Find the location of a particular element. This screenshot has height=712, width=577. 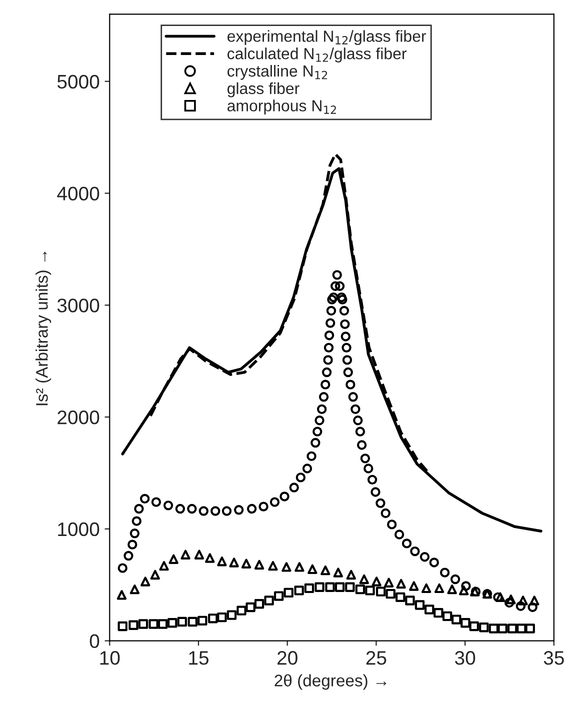

legend-label: glass fiber is located at coordinates (264, 90).